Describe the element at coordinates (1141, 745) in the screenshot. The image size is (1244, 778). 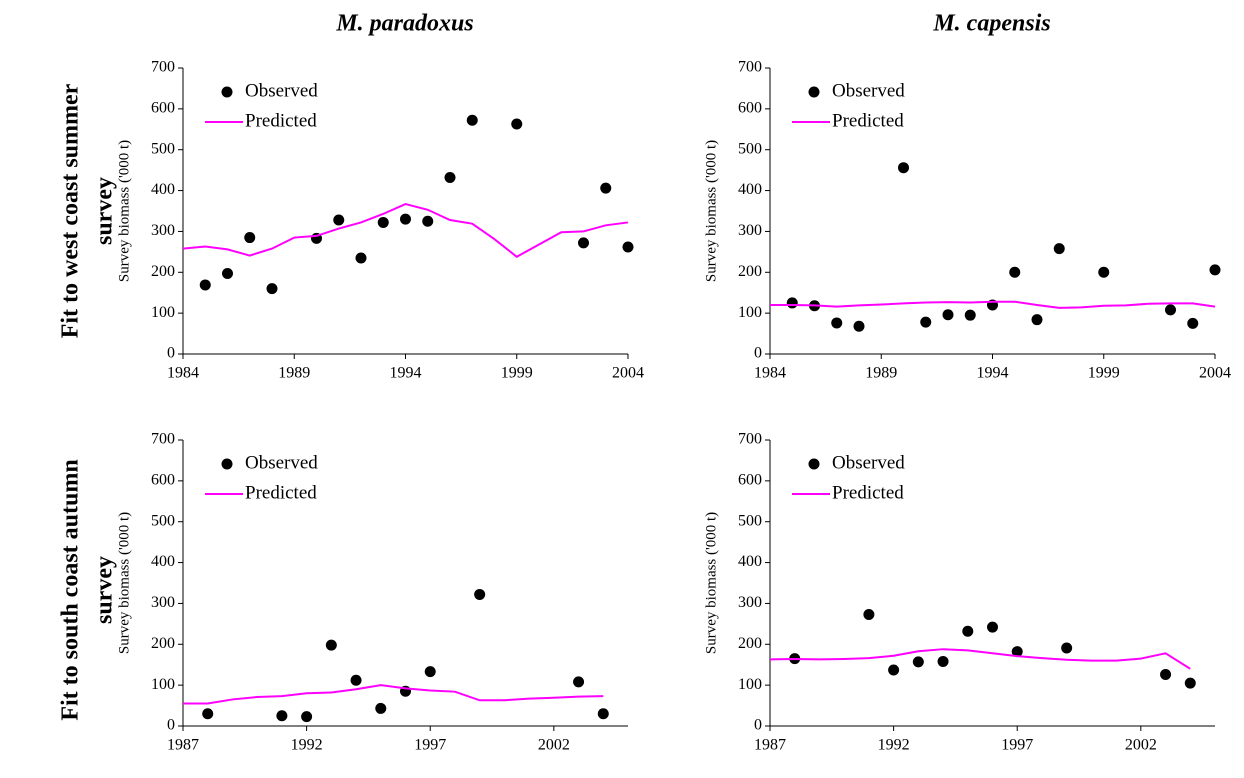
I see `x-tick-label: 2002` at that location.